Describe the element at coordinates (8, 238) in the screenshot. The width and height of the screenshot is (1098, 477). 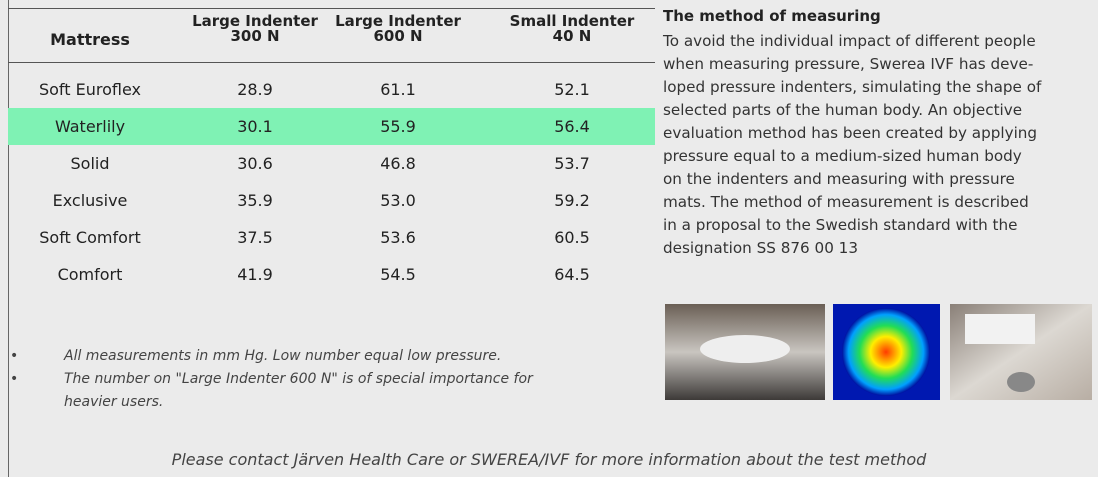
I see `border` at that location.